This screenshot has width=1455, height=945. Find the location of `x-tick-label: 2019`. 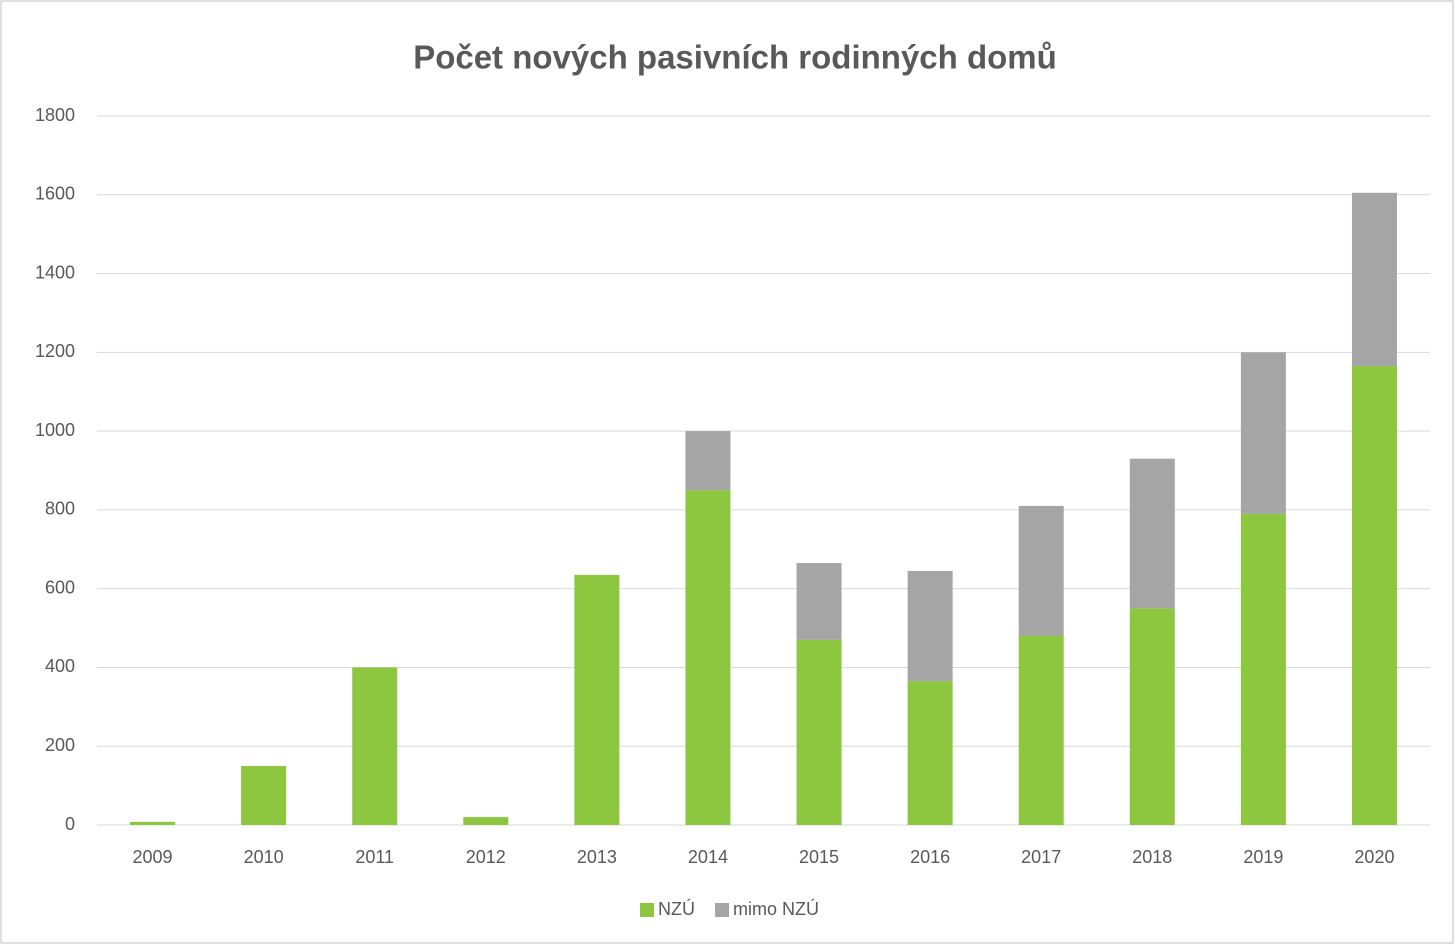

x-tick-label: 2019 is located at coordinates (1263, 857).